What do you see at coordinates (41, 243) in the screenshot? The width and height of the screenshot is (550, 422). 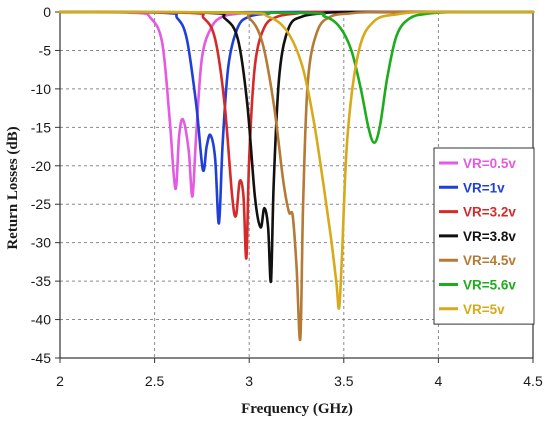 I see `y-tick-label: -30` at bounding box center [41, 243].